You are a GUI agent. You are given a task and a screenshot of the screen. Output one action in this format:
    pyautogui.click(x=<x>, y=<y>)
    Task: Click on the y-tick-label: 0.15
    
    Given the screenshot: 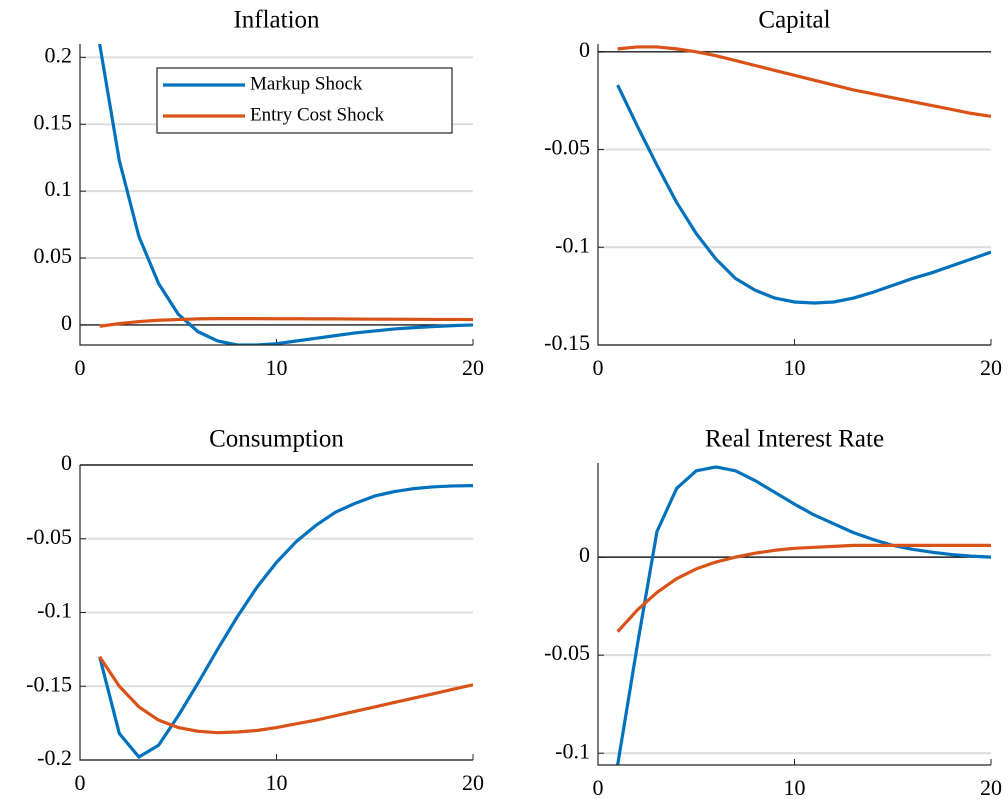 What is the action you would take?
    pyautogui.click(x=53, y=121)
    